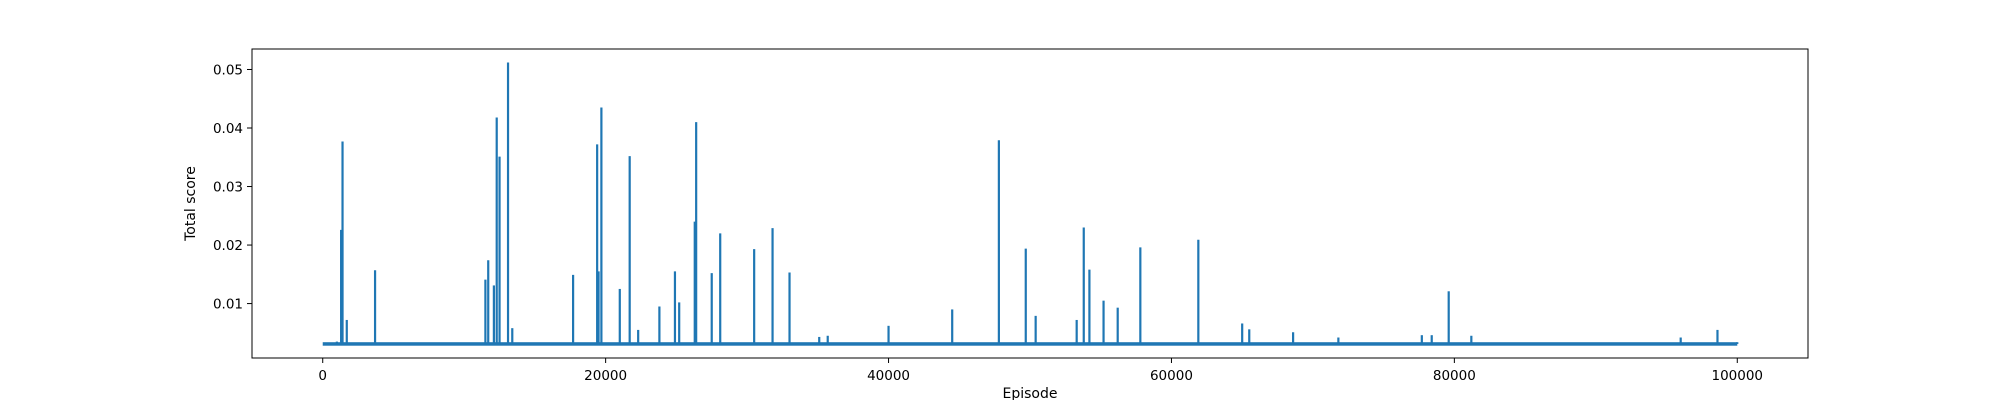 The height and width of the screenshot is (405, 2000). I want to click on y-tick-label: 0.04, so click(228, 129).